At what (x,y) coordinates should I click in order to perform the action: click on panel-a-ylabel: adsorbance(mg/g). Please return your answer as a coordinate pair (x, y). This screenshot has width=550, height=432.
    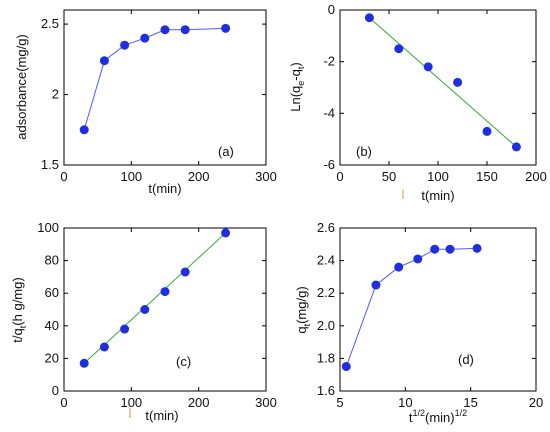
    Looking at the image, I should click on (21, 87).